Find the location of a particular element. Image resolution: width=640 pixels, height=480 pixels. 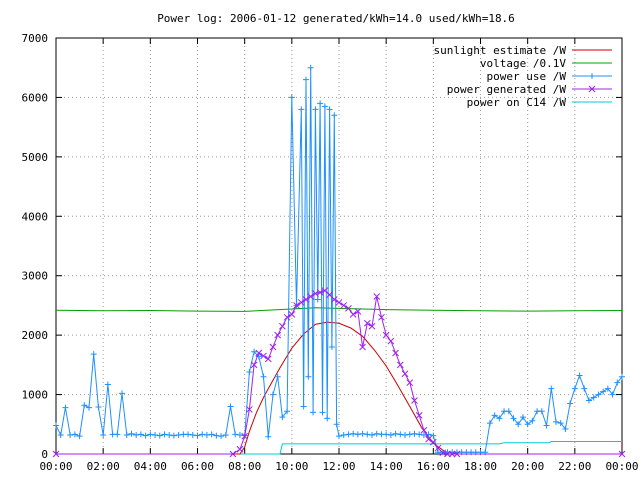

legend-entry-sunlight-estimate-w: sunlight estimate /W is located at coordinates (523, 50).